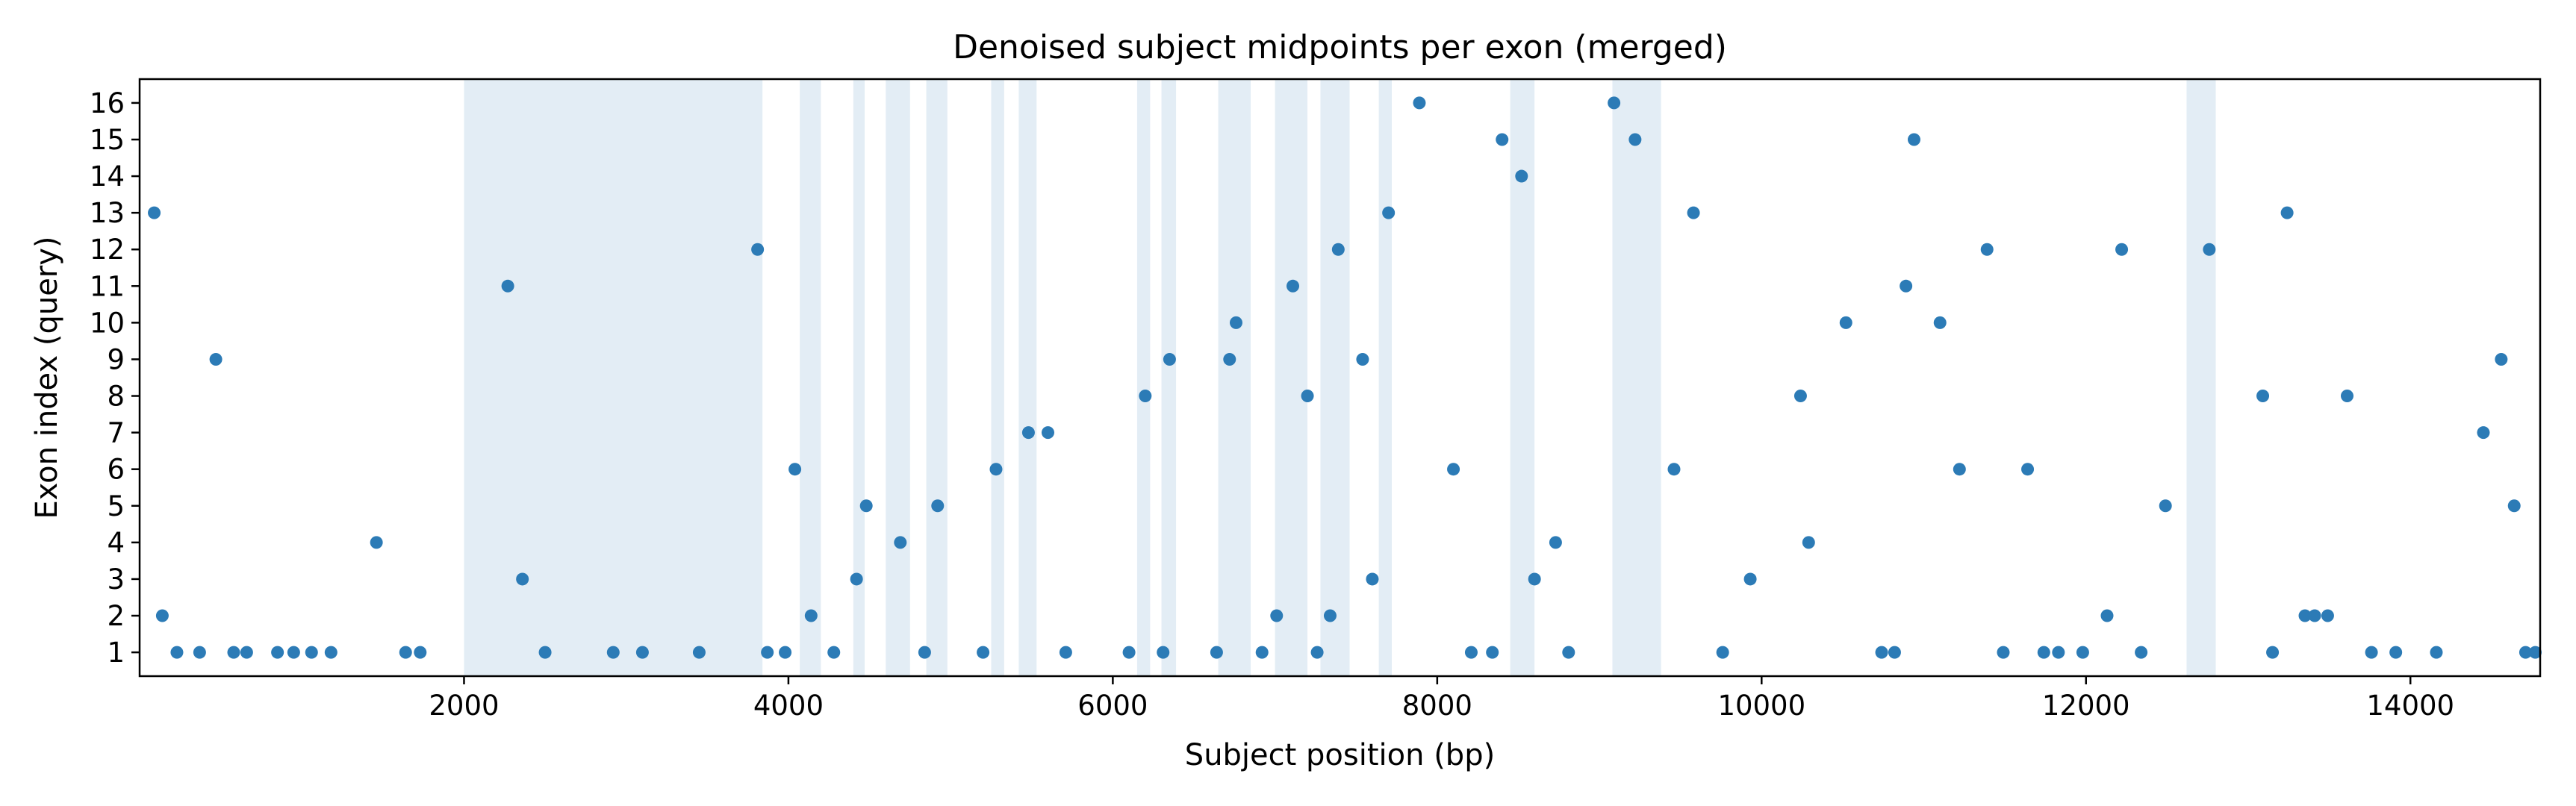 This screenshot has height=806, width=2576. Describe the element at coordinates (107, 213) in the screenshot. I see `y-tick-label: 13` at that location.